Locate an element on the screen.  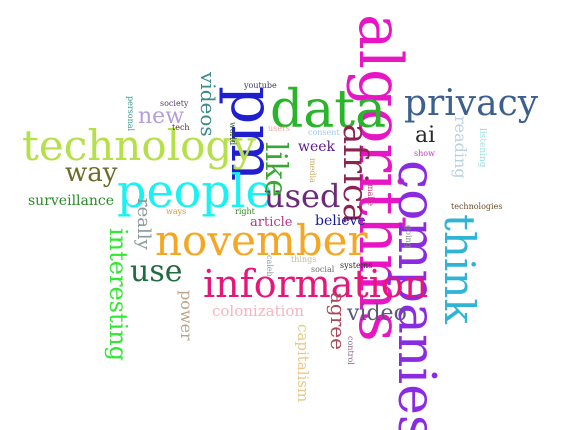
word-week: week is located at coordinates (317, 147).